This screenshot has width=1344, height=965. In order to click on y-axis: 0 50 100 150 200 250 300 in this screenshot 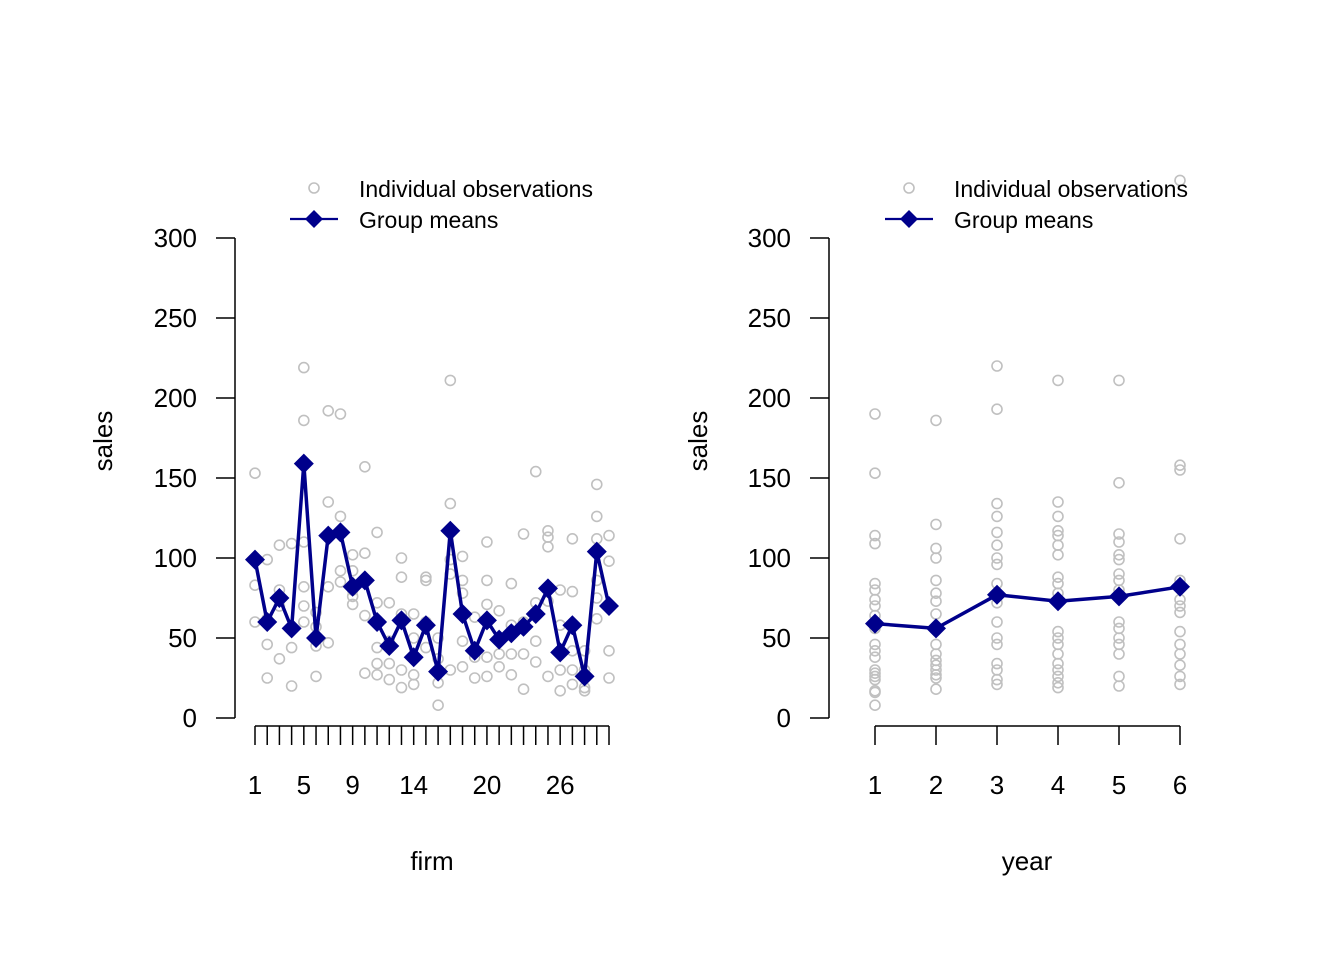, I will do `click(789, 478)`.